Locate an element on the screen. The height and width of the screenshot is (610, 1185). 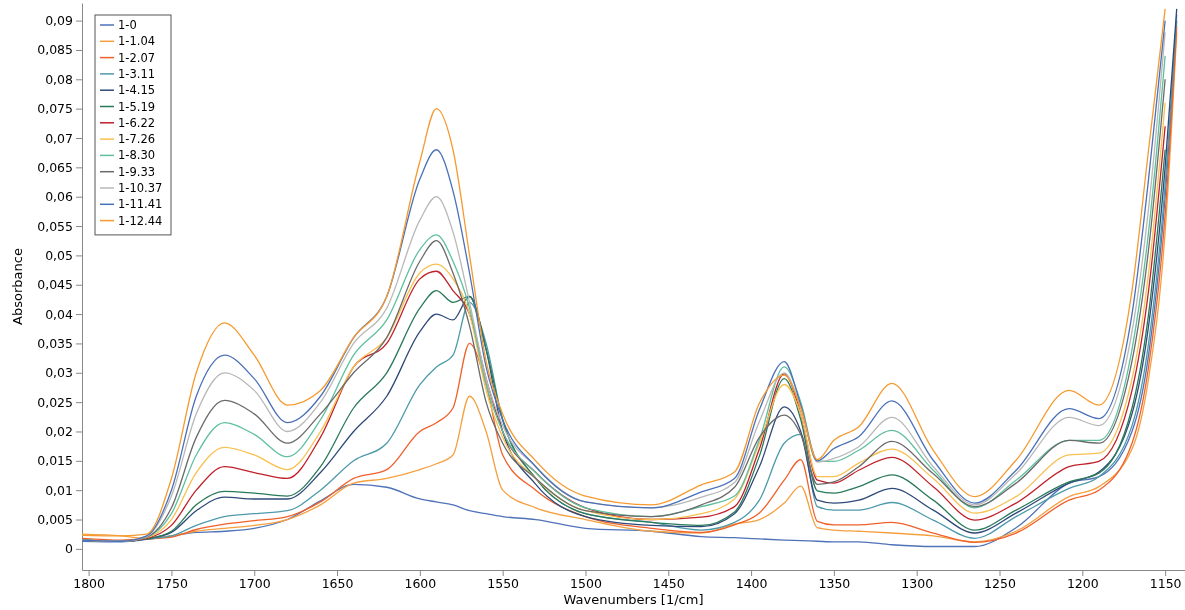
x-tick-label: 1600 is located at coordinates (420, 583).